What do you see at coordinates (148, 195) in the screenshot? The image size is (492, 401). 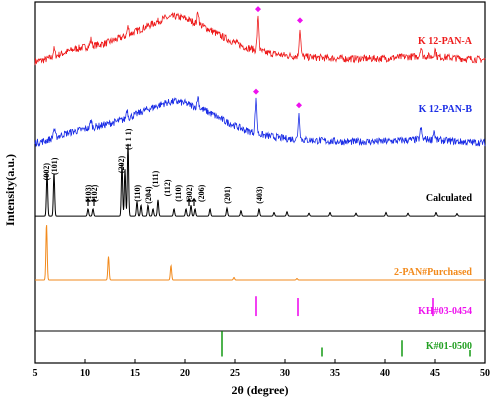 I see `peak-label: (204)` at bounding box center [148, 195].